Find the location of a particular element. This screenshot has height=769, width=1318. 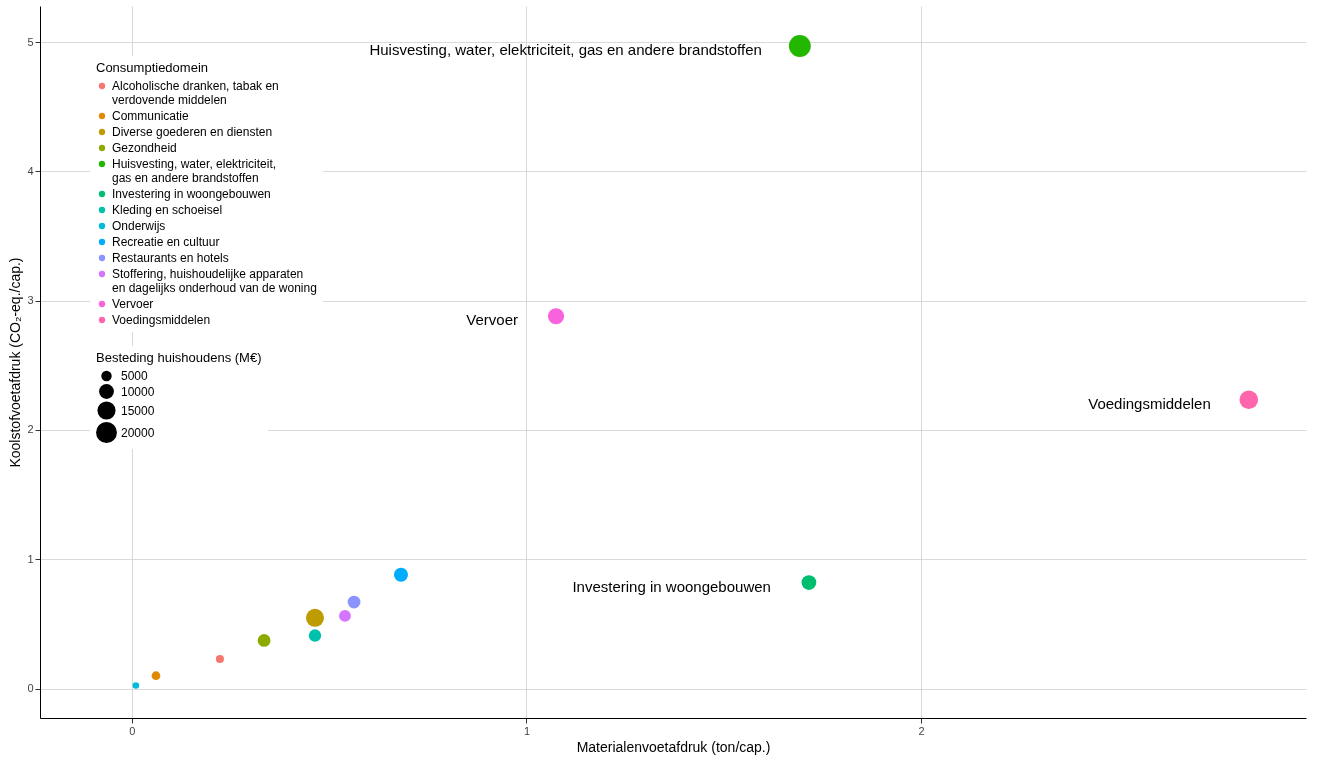

legend-label: Kleding en schoeisel is located at coordinates (167, 210).